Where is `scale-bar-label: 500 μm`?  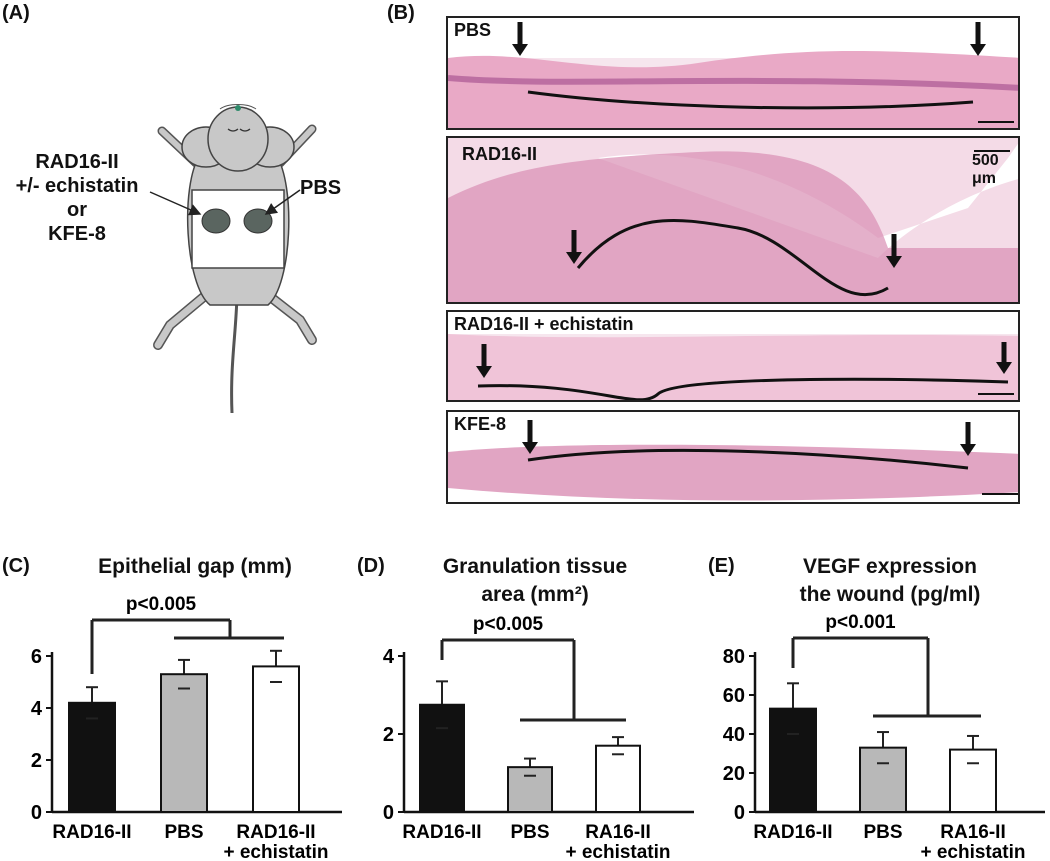 scale-bar-label: 500 μm is located at coordinates (985, 169).